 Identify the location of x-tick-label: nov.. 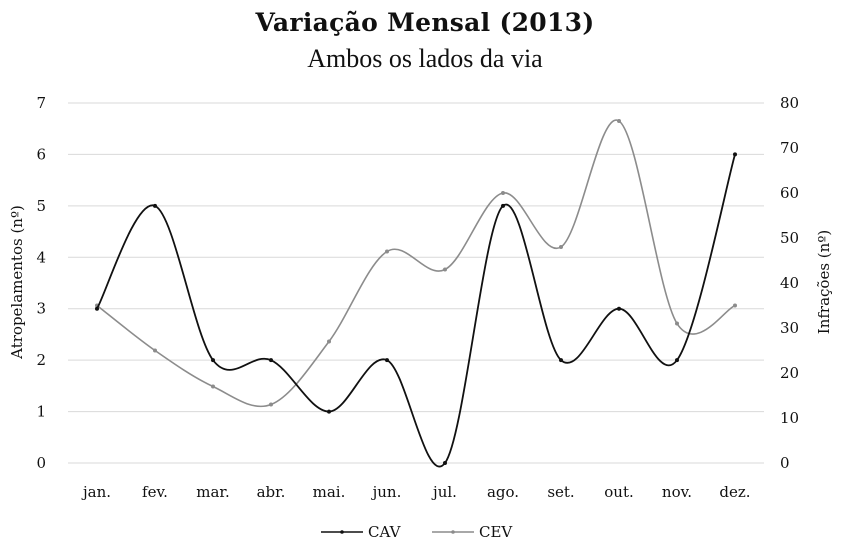
(677, 492).